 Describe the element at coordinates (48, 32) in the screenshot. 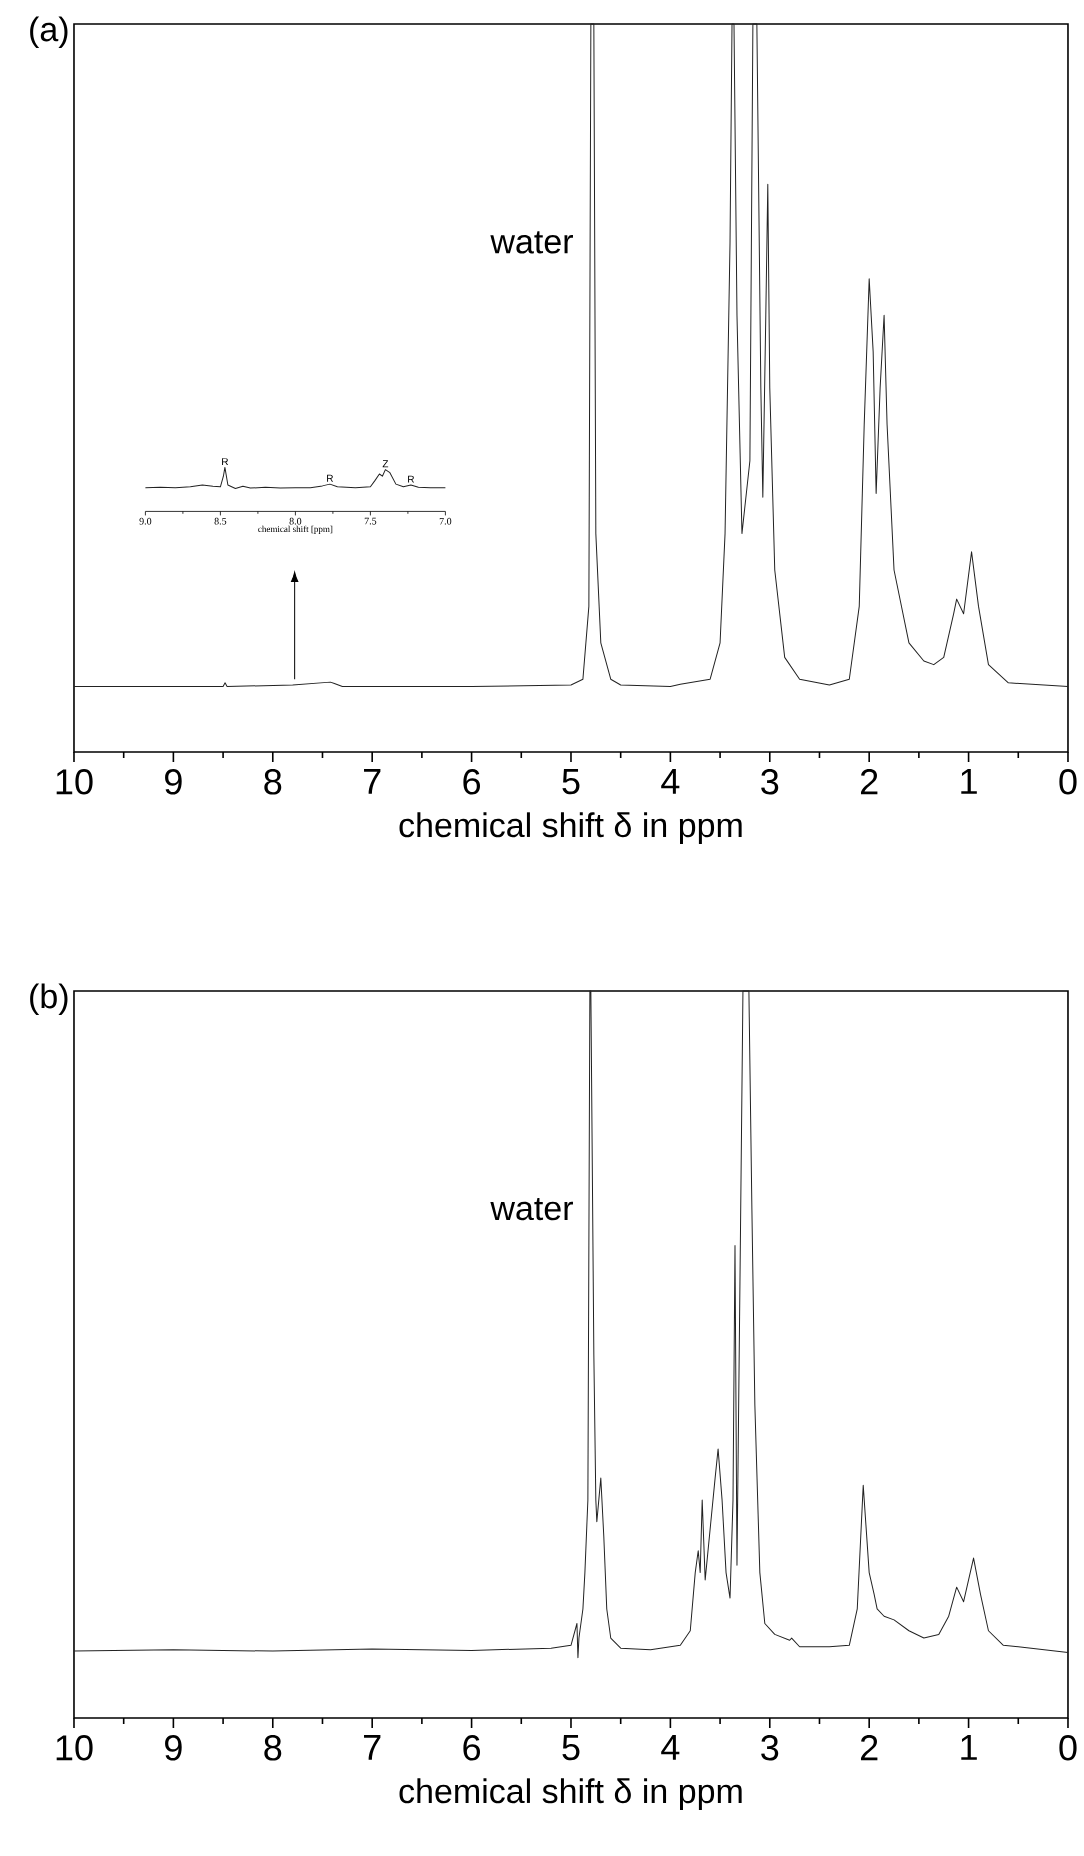

I see `chart-title: (a)` at that location.